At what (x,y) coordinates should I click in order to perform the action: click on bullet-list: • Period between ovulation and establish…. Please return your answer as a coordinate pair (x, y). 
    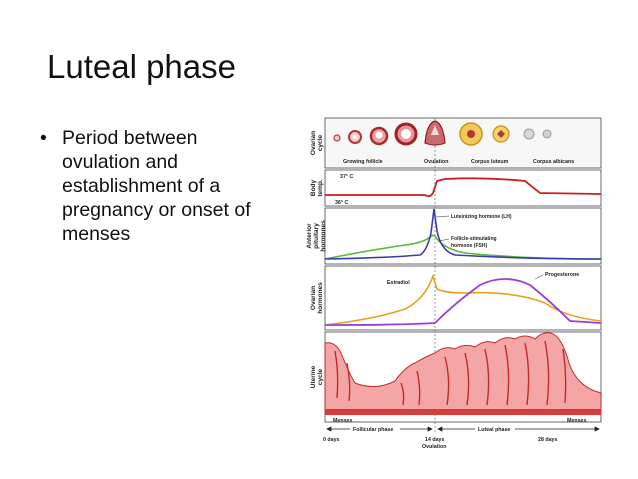
    Looking at the image, I should click on (165, 186).